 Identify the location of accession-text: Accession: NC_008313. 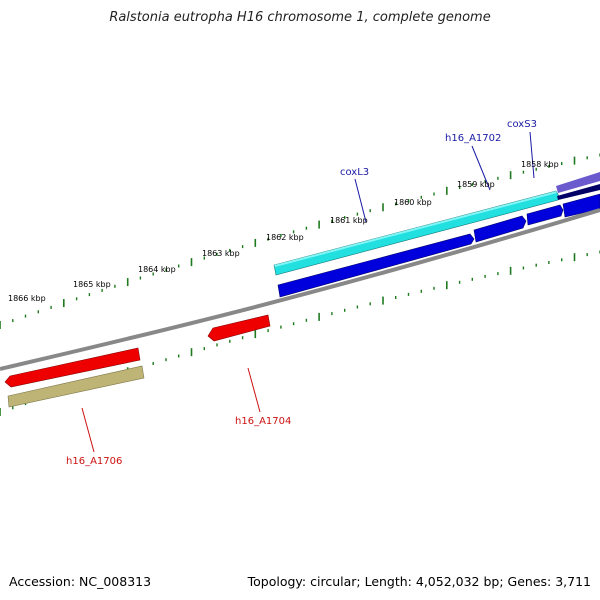
(80, 581).